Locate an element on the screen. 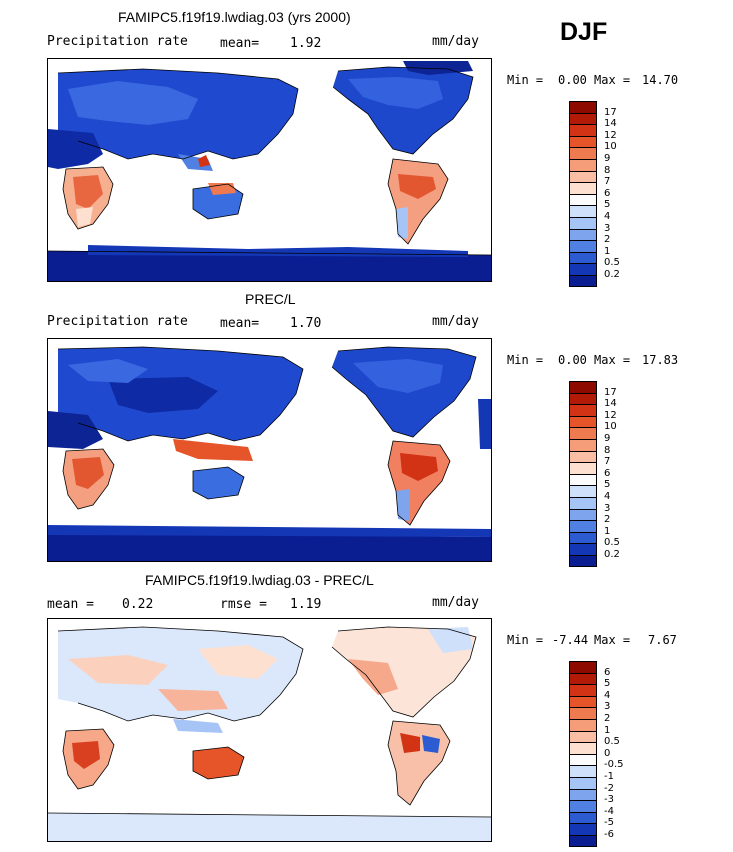  panel-1-mean-value: 1.92 is located at coordinates (306, 43).